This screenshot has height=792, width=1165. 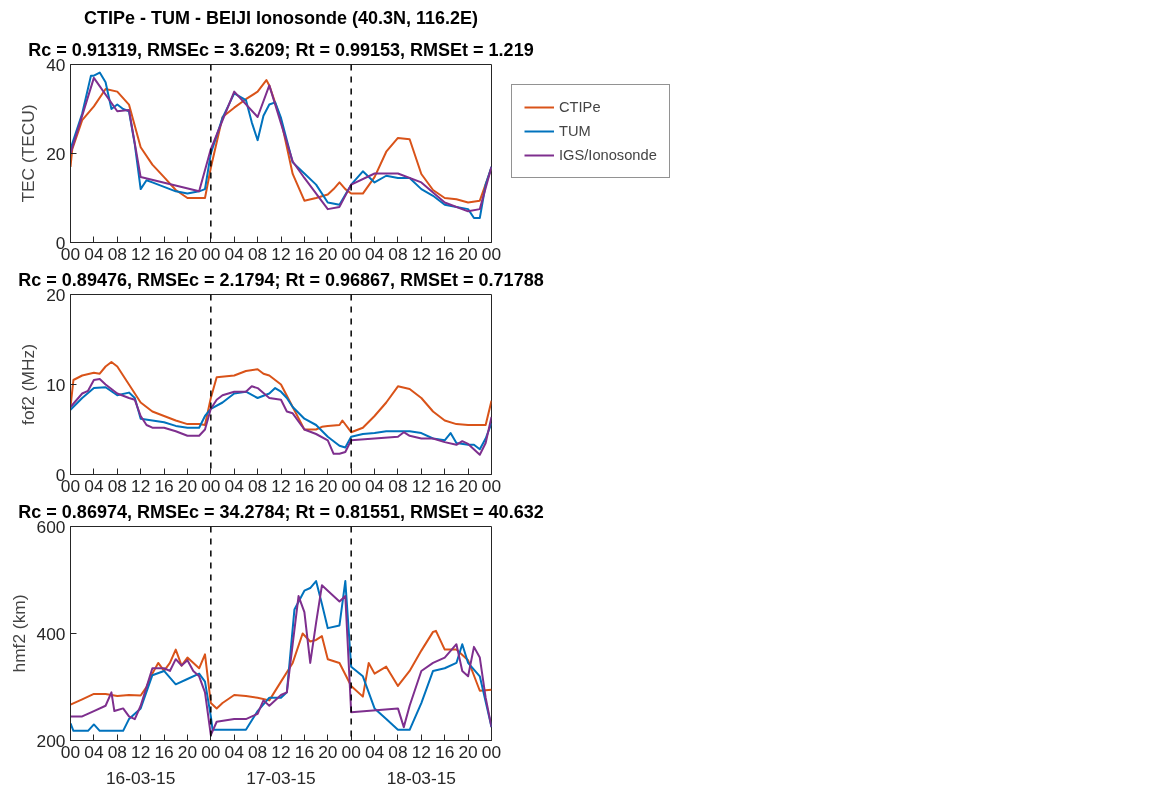 I want to click on chart-title: Rc = 0.86974, RMSEc = 34.2784; Rt = 0.81551, RMSEt = 40.632, so click(x=281, y=511).